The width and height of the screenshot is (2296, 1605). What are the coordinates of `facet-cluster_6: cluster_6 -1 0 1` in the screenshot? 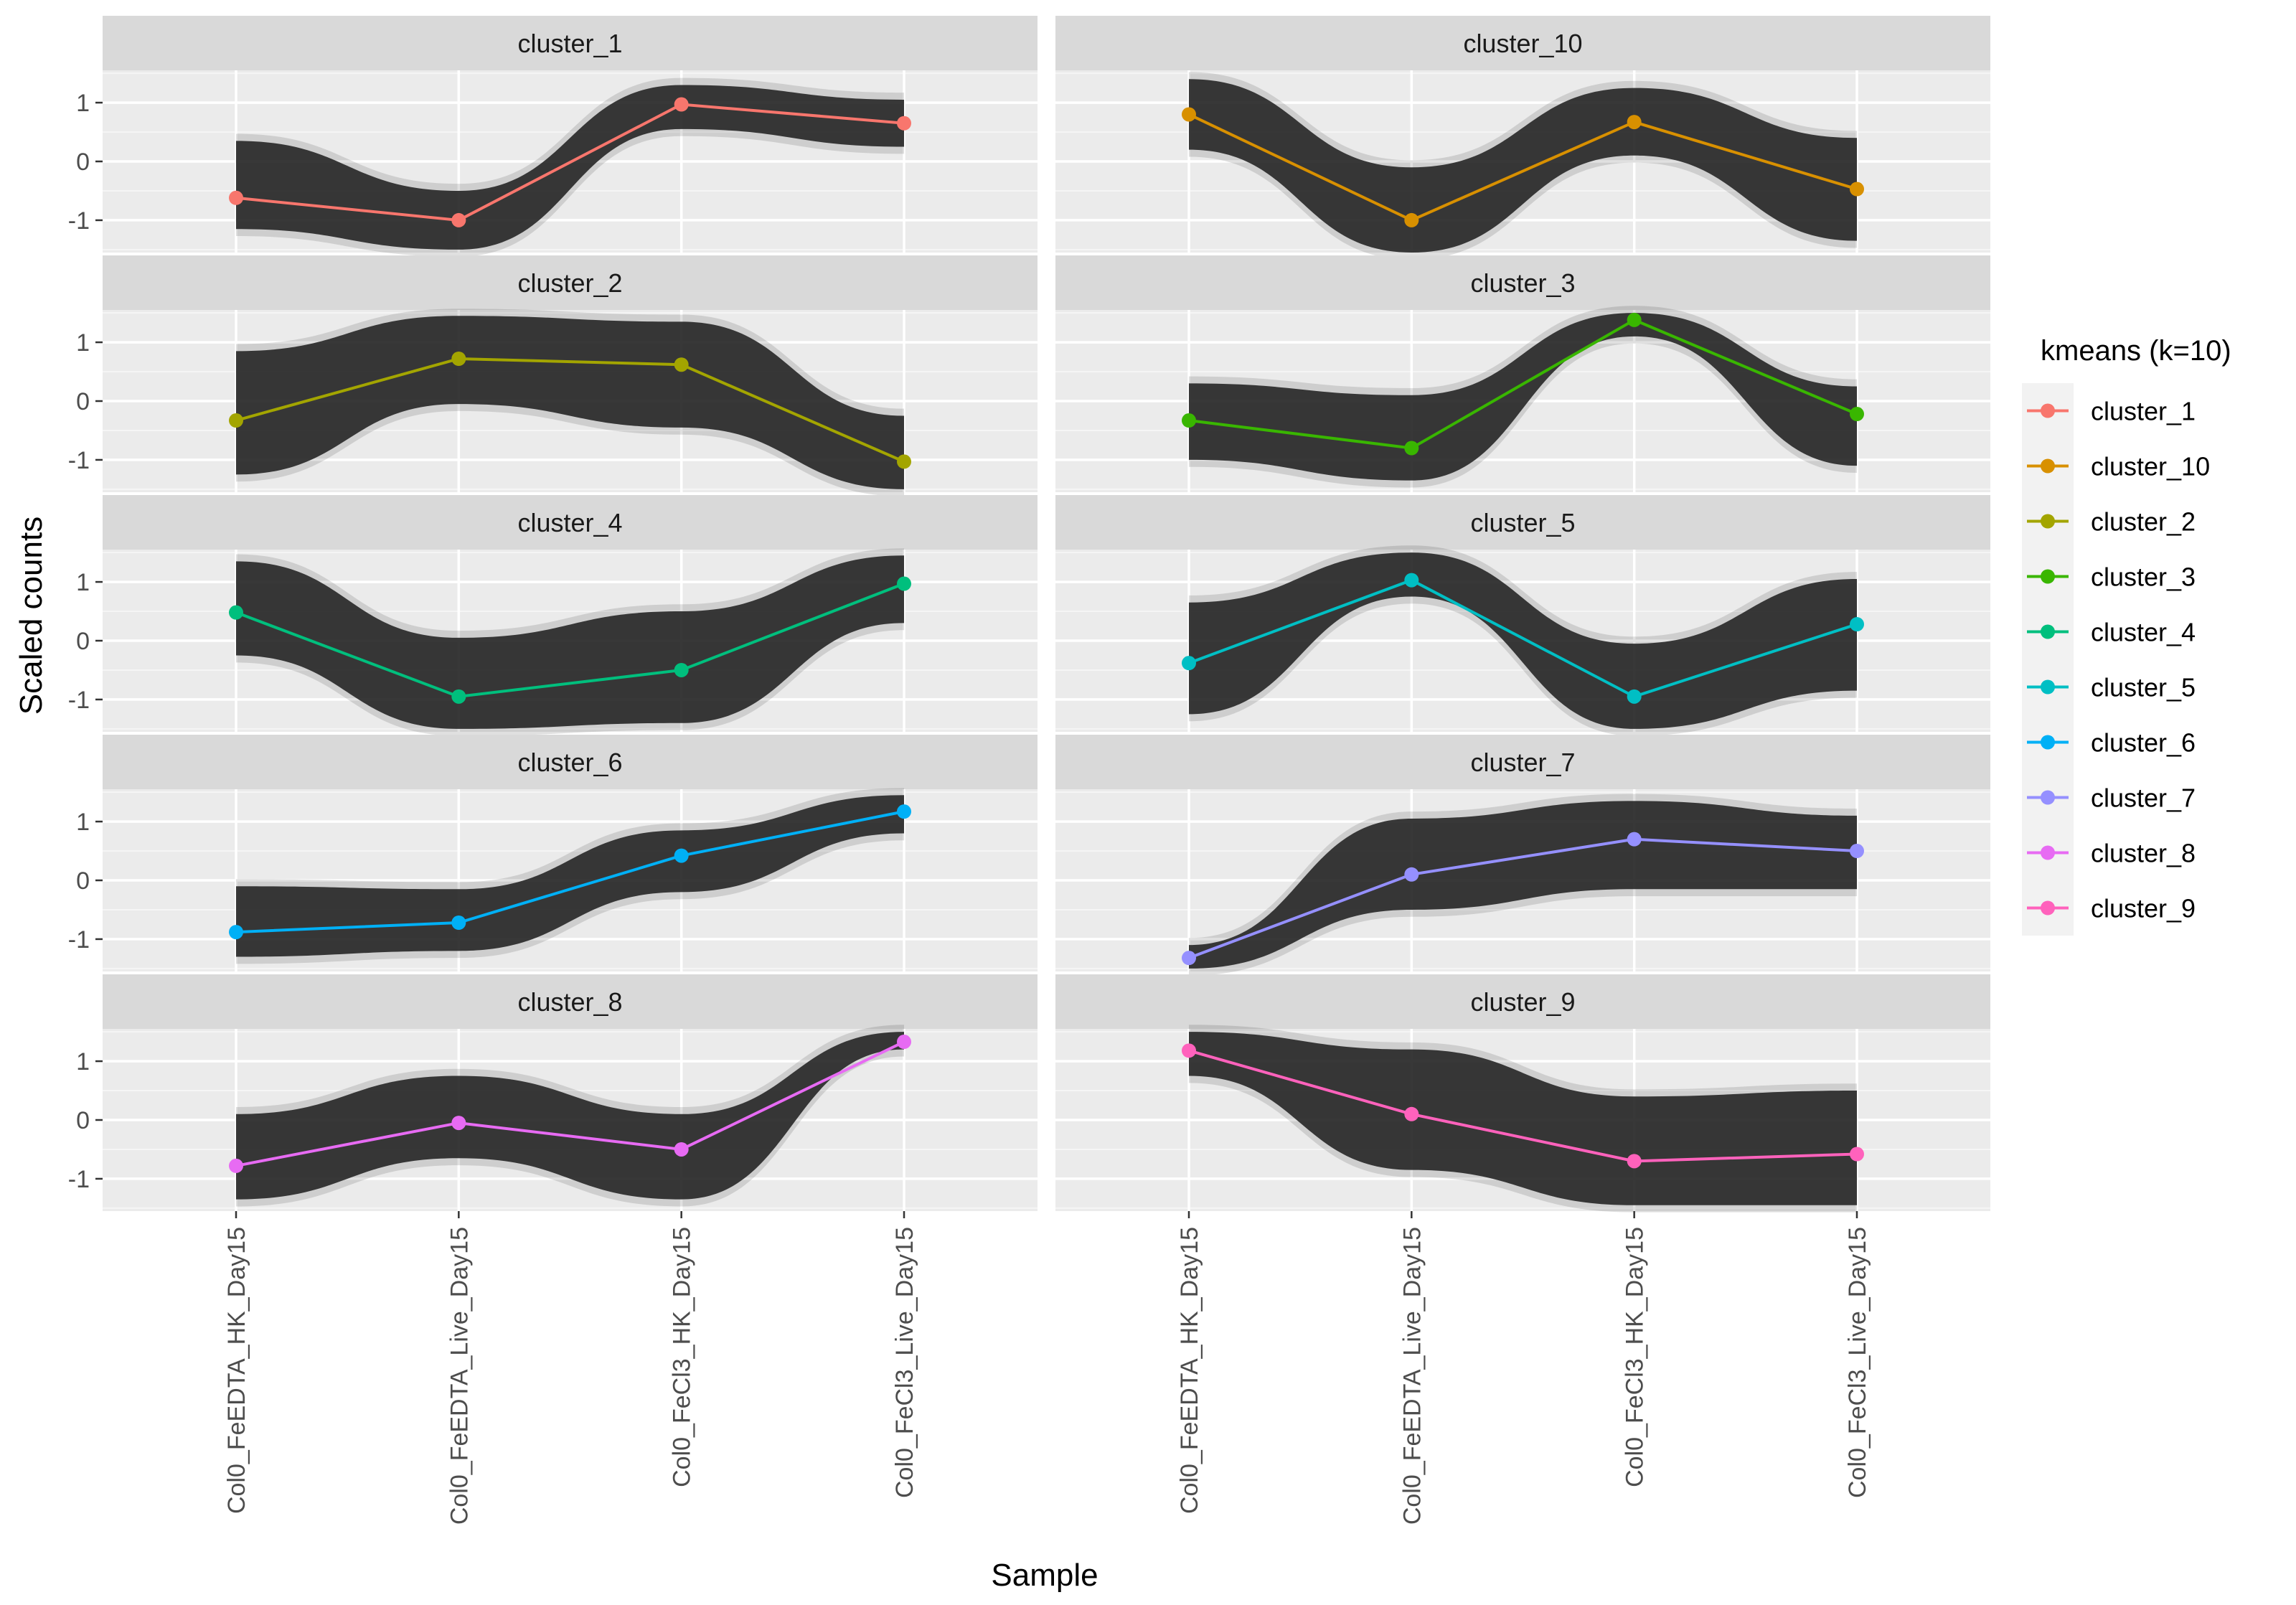 It's located at (553, 853).